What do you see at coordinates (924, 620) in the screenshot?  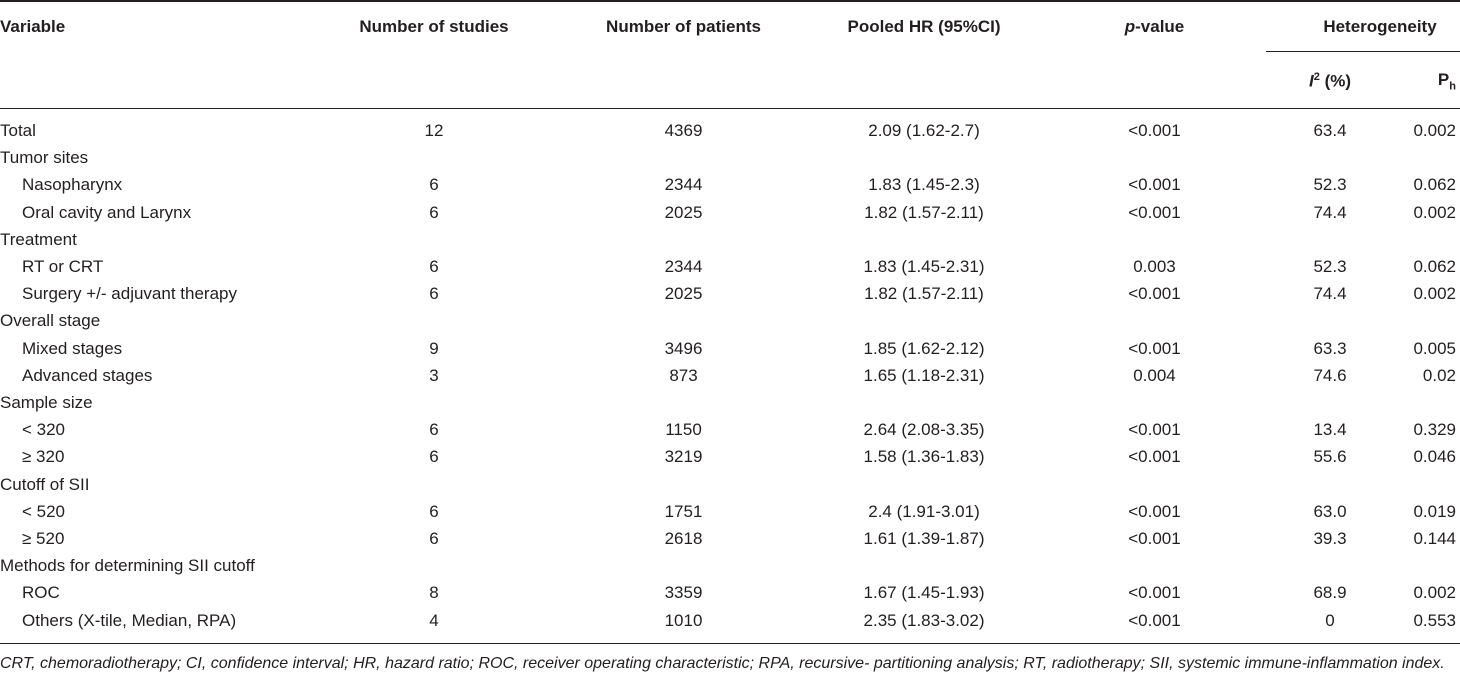 I see `cell-pooled-hr: 2.35 (1.83-3.02)` at bounding box center [924, 620].